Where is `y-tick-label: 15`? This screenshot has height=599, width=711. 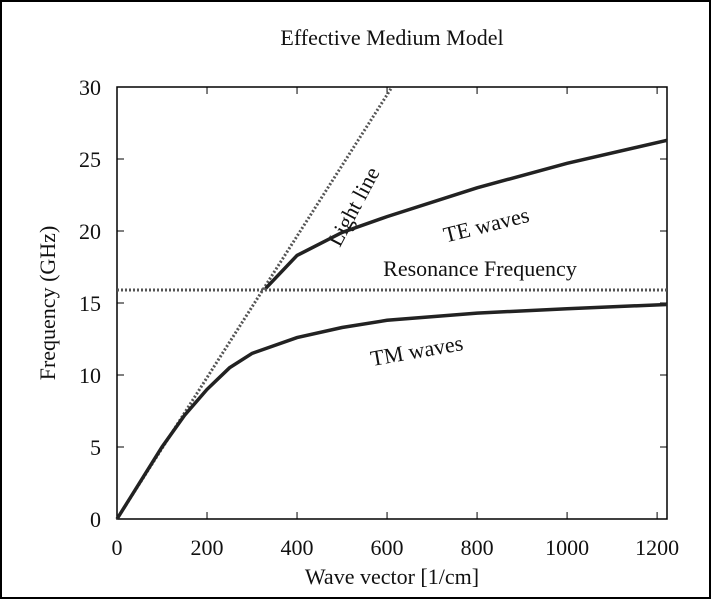
y-tick-label: 15 is located at coordinates (90, 303).